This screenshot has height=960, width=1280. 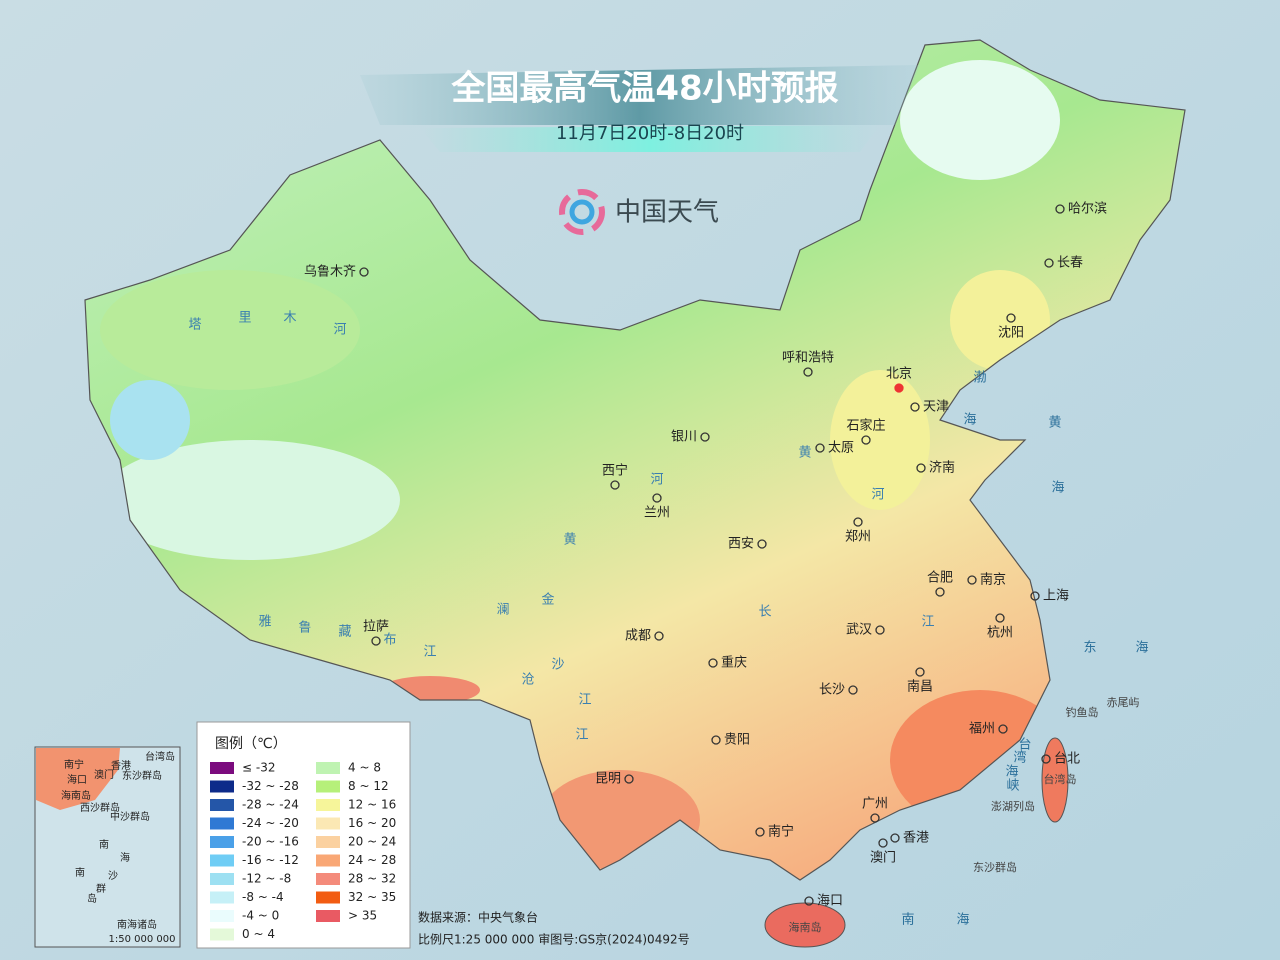 What do you see at coordinates (859, 630) in the screenshot?
I see `city-label: 武汉` at bounding box center [859, 630].